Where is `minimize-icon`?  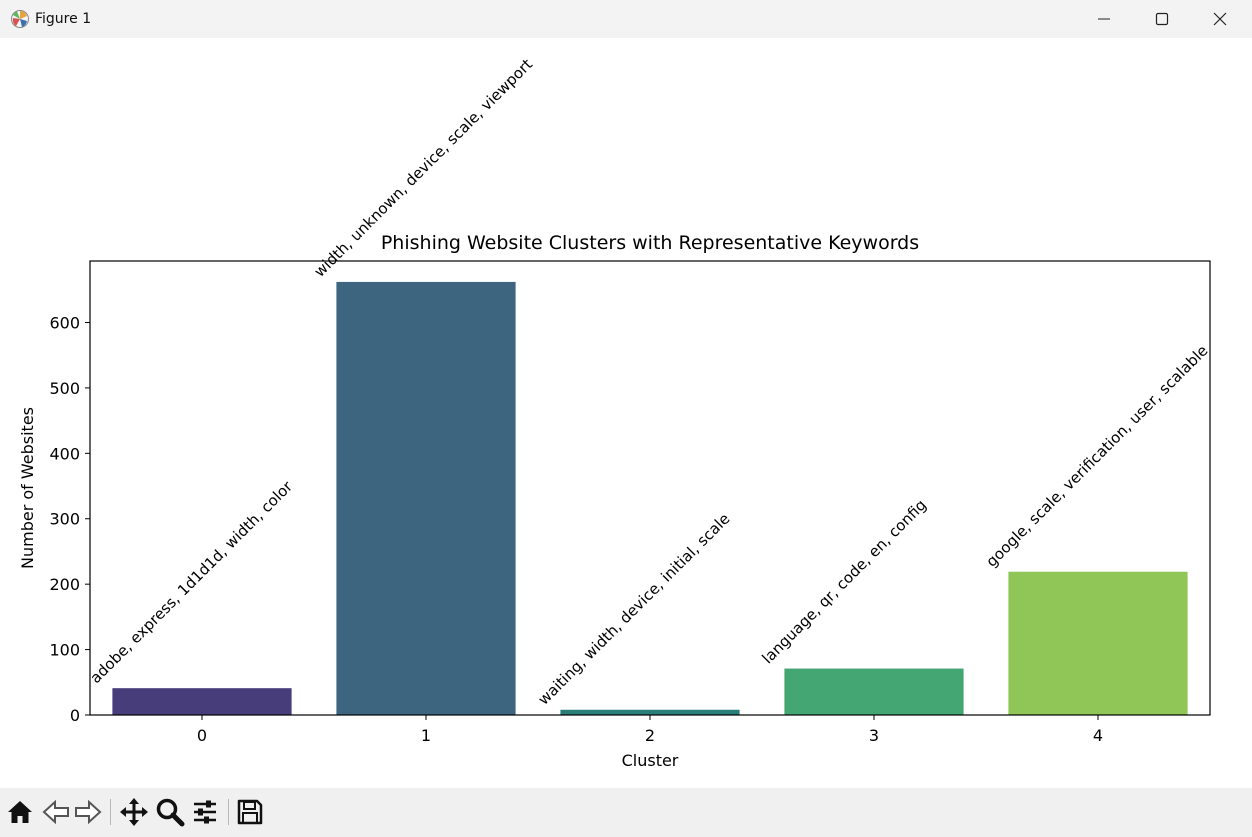 minimize-icon is located at coordinates (1104, 19).